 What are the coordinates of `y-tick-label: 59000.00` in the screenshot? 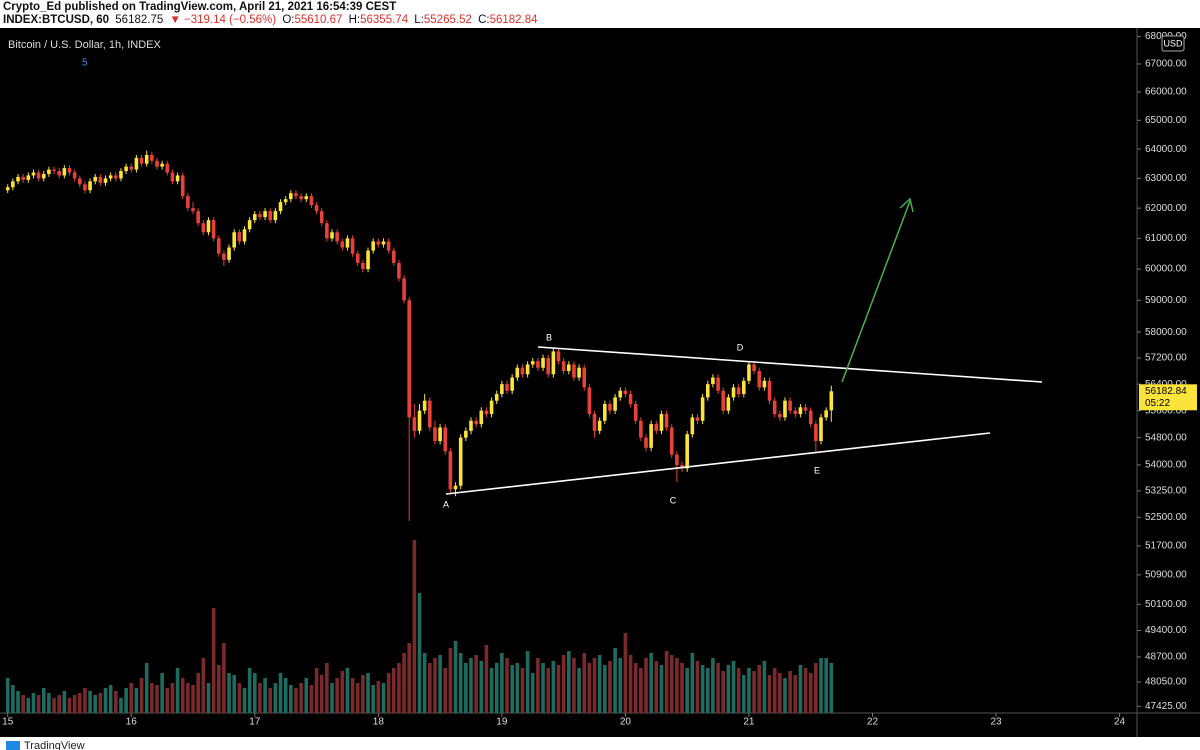 It's located at (1166, 300).